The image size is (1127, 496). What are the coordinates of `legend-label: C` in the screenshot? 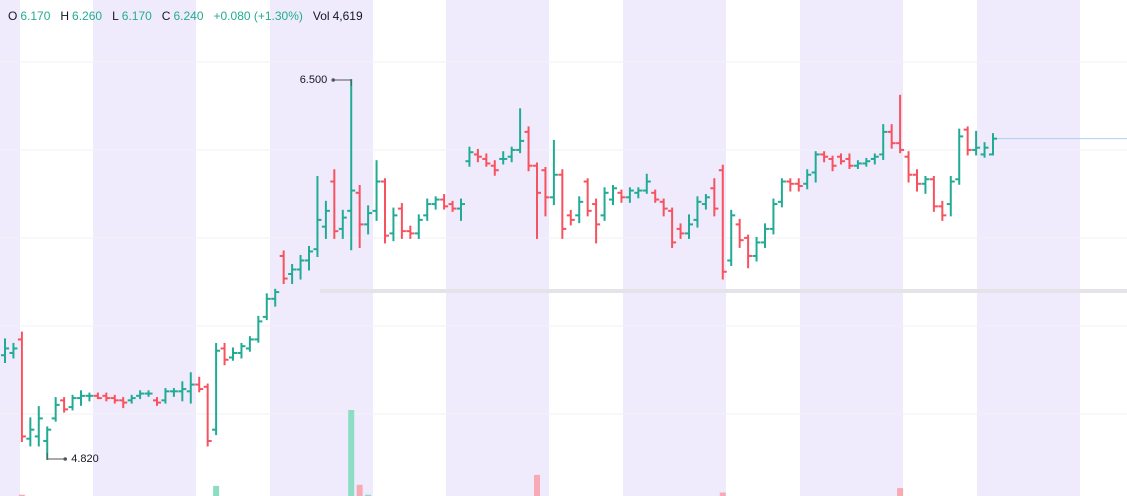 It's located at (166, 16).